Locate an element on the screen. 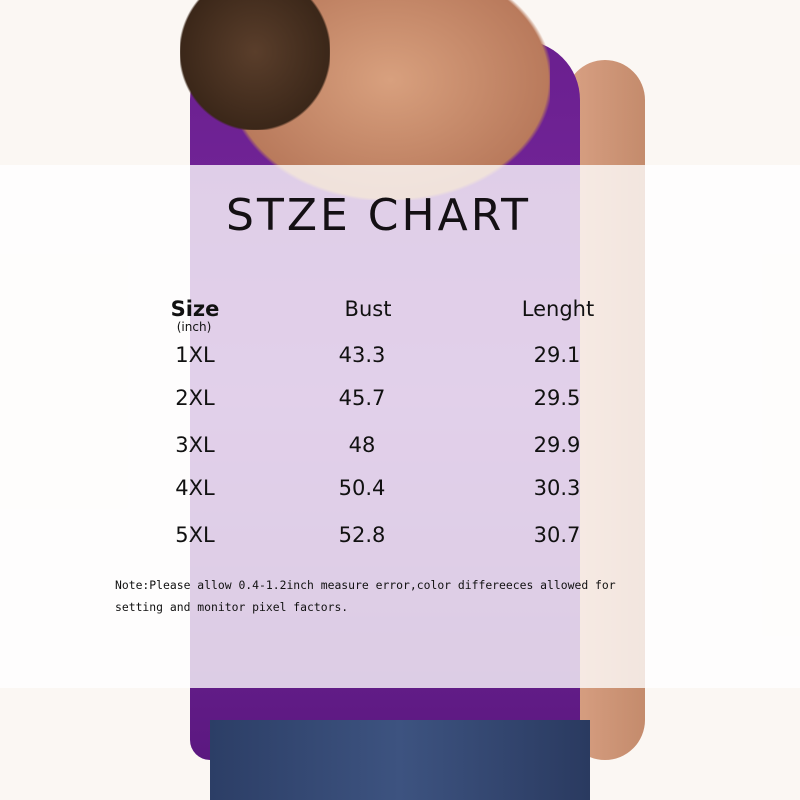 Image resolution: width=800 pixels, height=800 pixels. row-3-bust: 48 is located at coordinates (362, 445).